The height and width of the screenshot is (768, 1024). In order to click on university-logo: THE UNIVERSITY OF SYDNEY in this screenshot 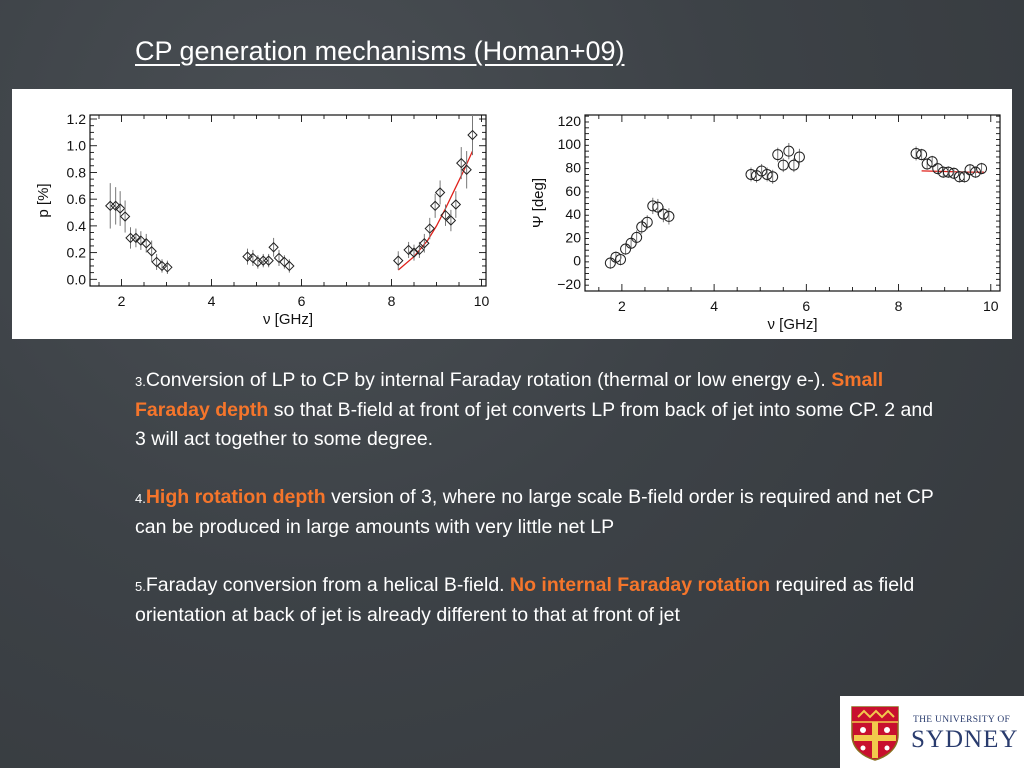, I will do `click(932, 732)`.